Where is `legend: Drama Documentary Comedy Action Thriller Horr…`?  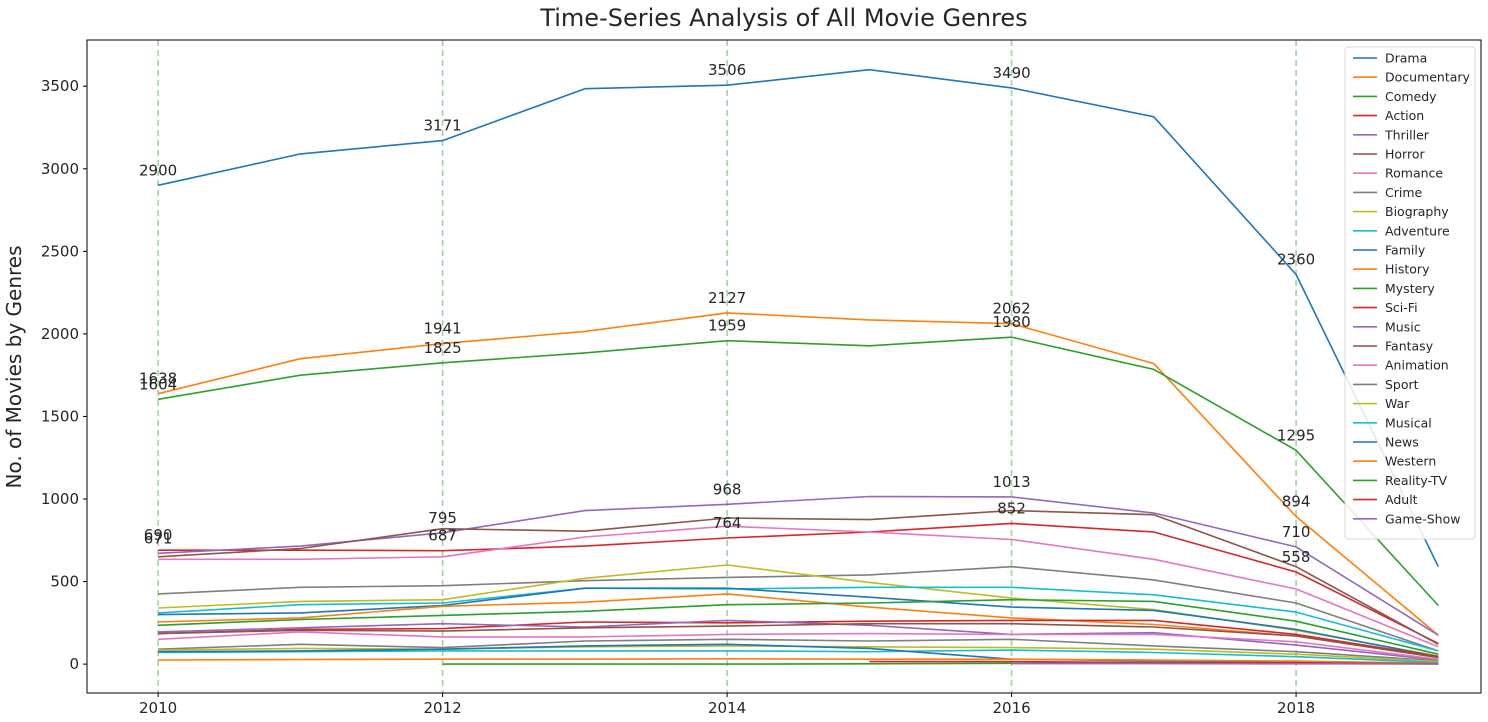
legend: Drama Documentary Comedy Action Thriller Horr… is located at coordinates (1410, 293).